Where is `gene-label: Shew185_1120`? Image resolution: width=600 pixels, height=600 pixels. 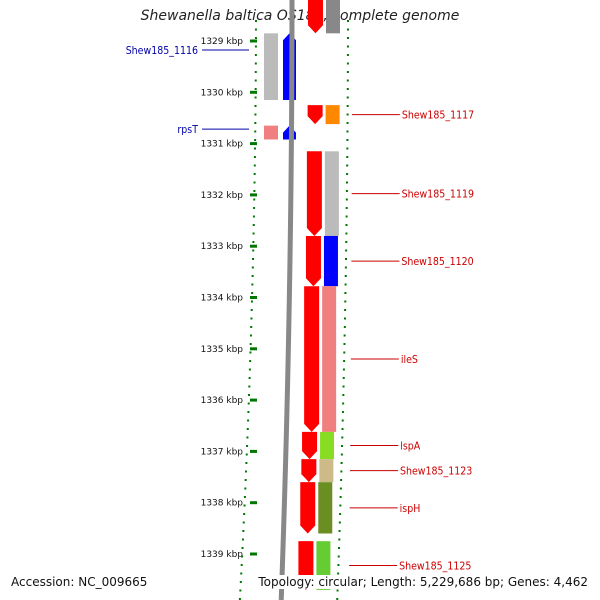
gene-label: Shew185_1120 is located at coordinates (437, 262).